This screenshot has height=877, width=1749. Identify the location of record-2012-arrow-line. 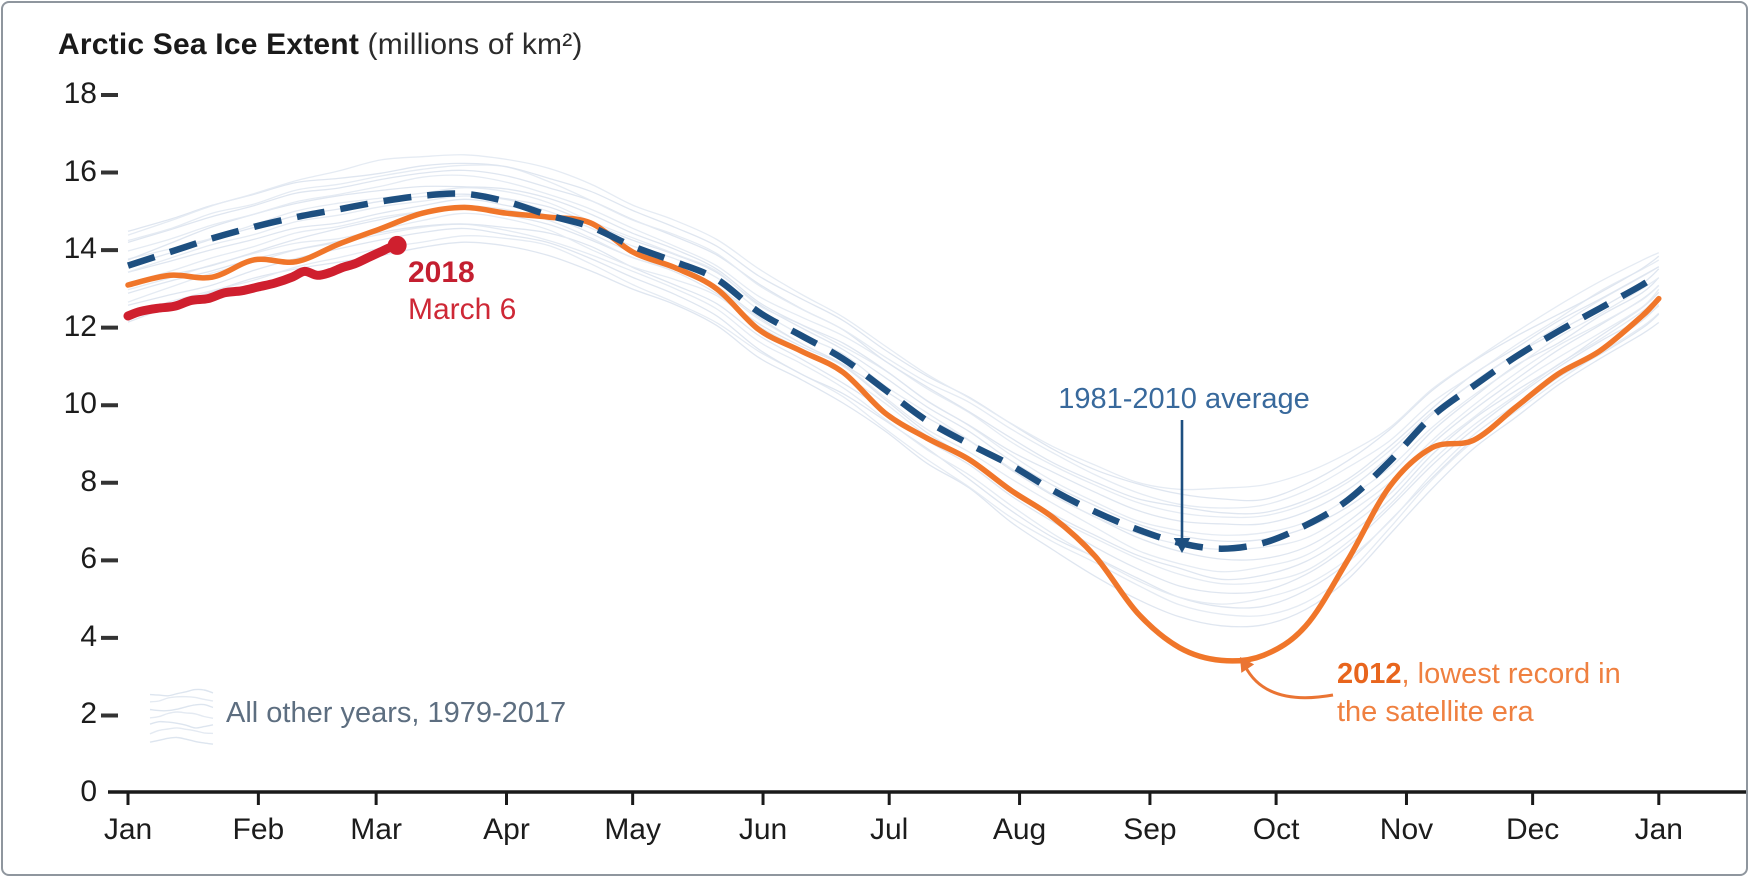
(1288, 682).